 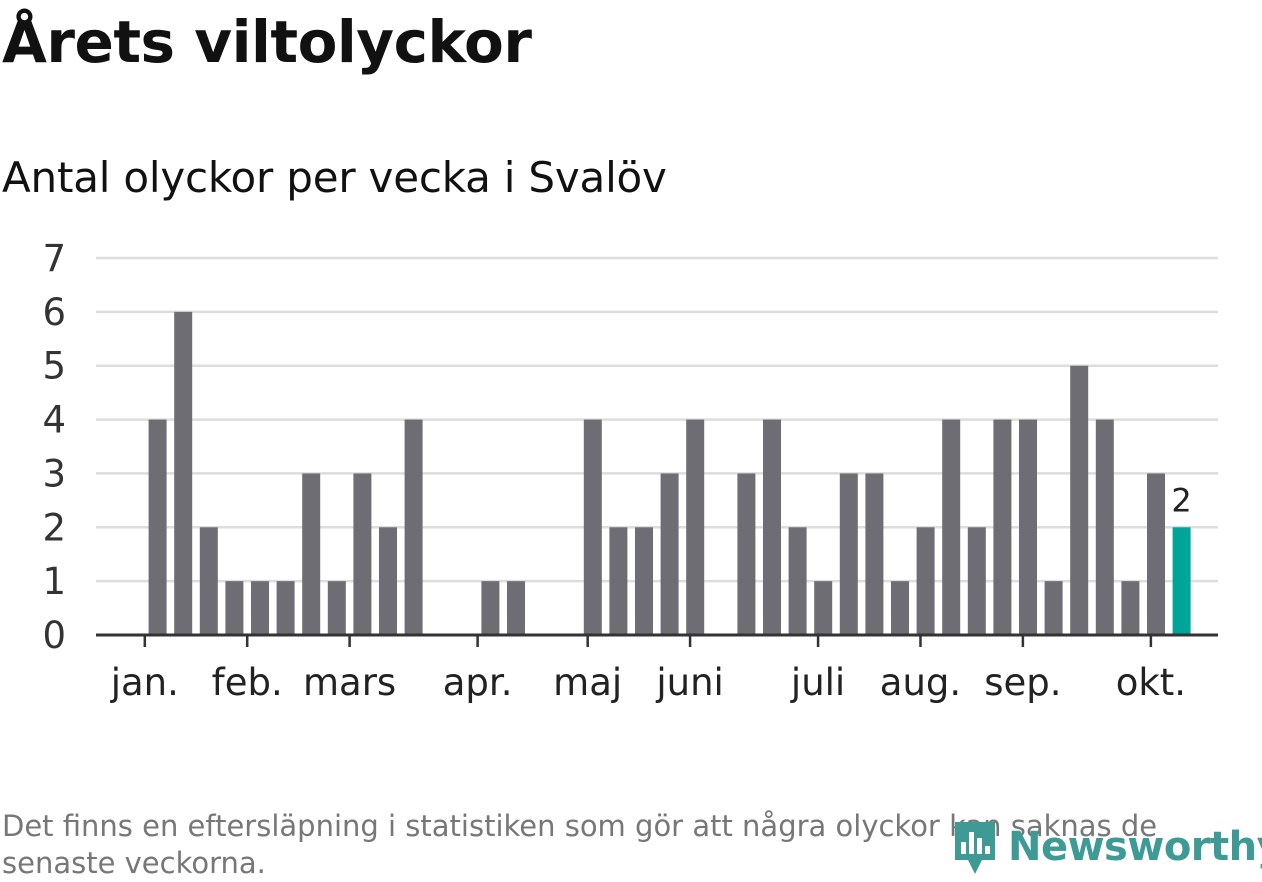 I want to click on chart-subtitle: Antal olyckor per vecka i Svalöv, so click(x=334, y=177).